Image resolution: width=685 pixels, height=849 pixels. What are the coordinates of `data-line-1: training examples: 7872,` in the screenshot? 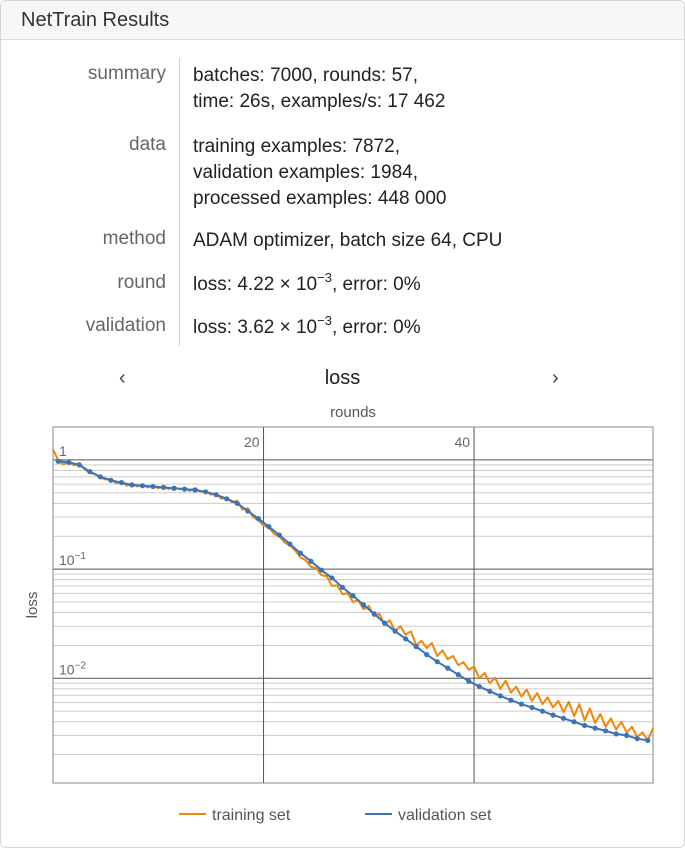 It's located at (297, 146).